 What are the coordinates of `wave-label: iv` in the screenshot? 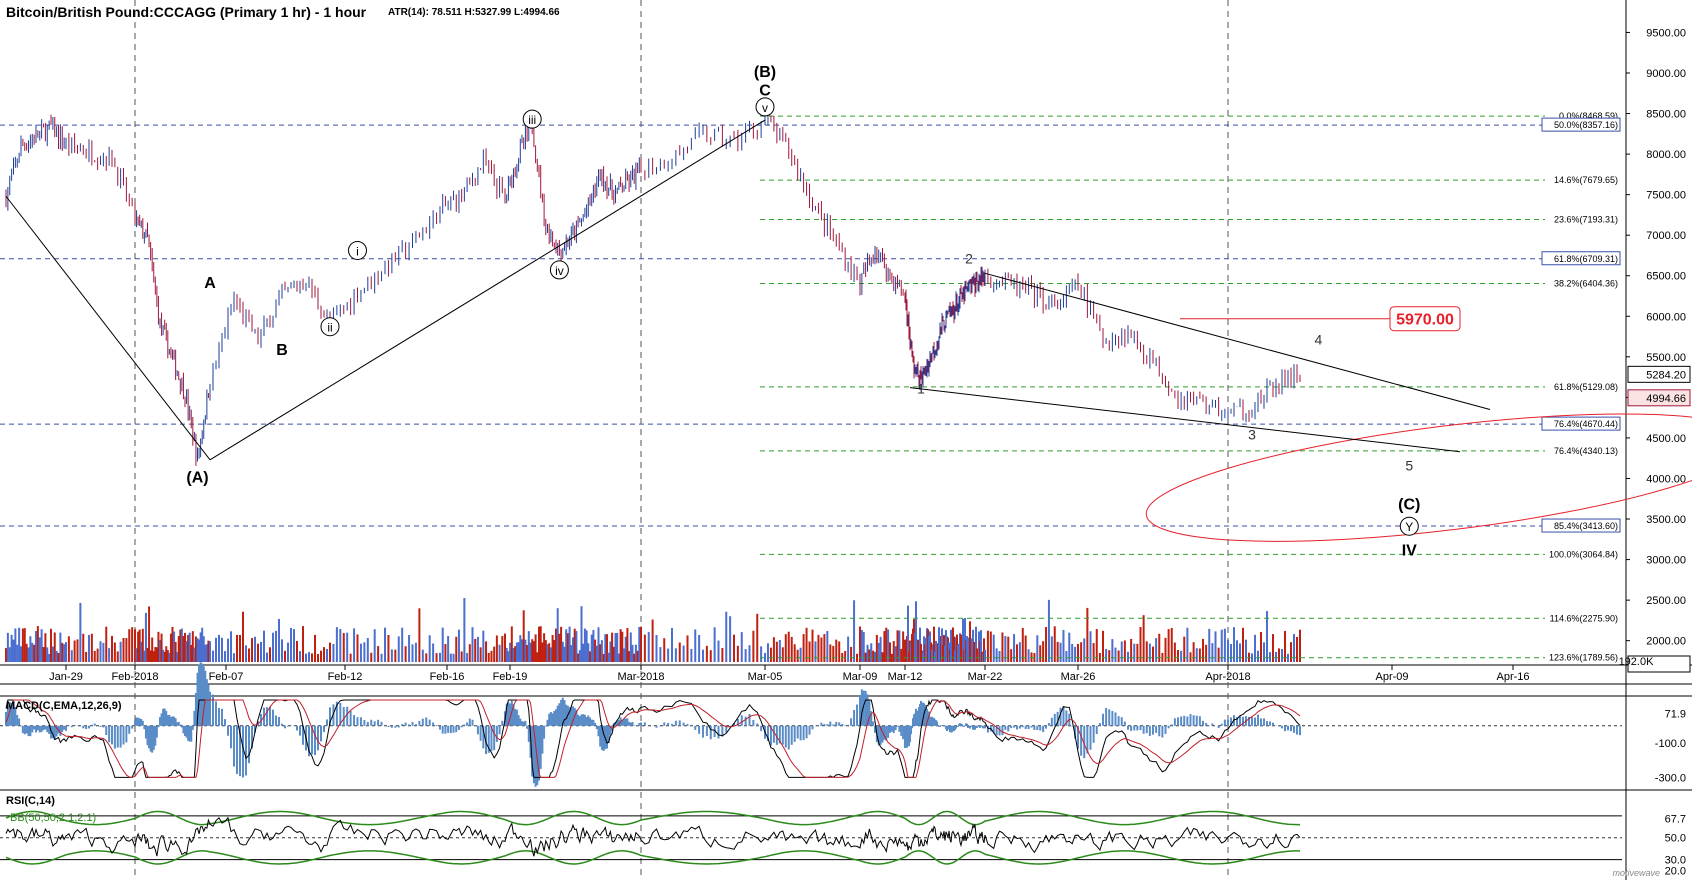 It's located at (559, 271).